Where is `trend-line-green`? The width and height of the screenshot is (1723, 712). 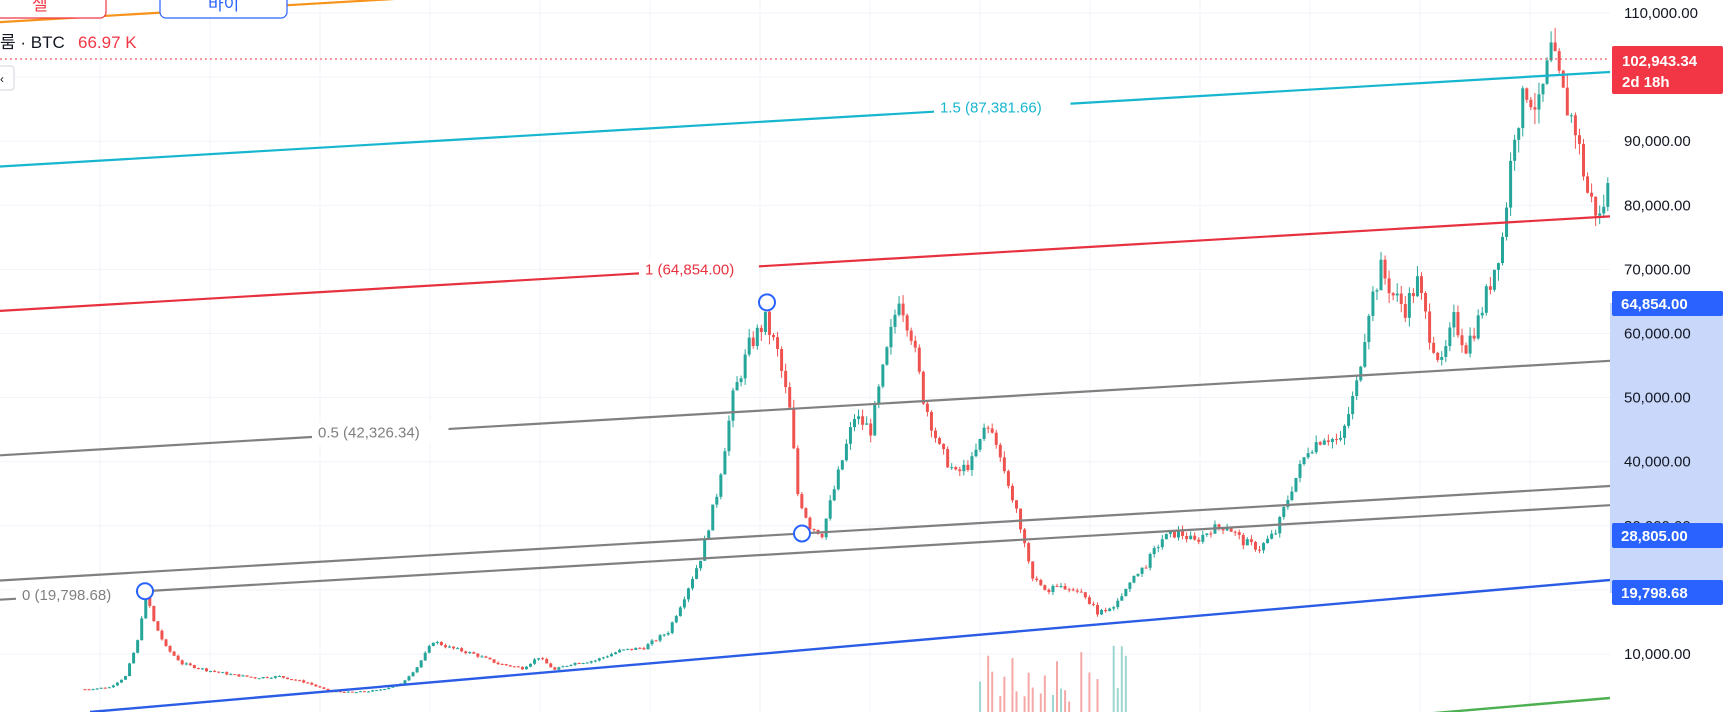 trend-line-green is located at coordinates (1505, 704).